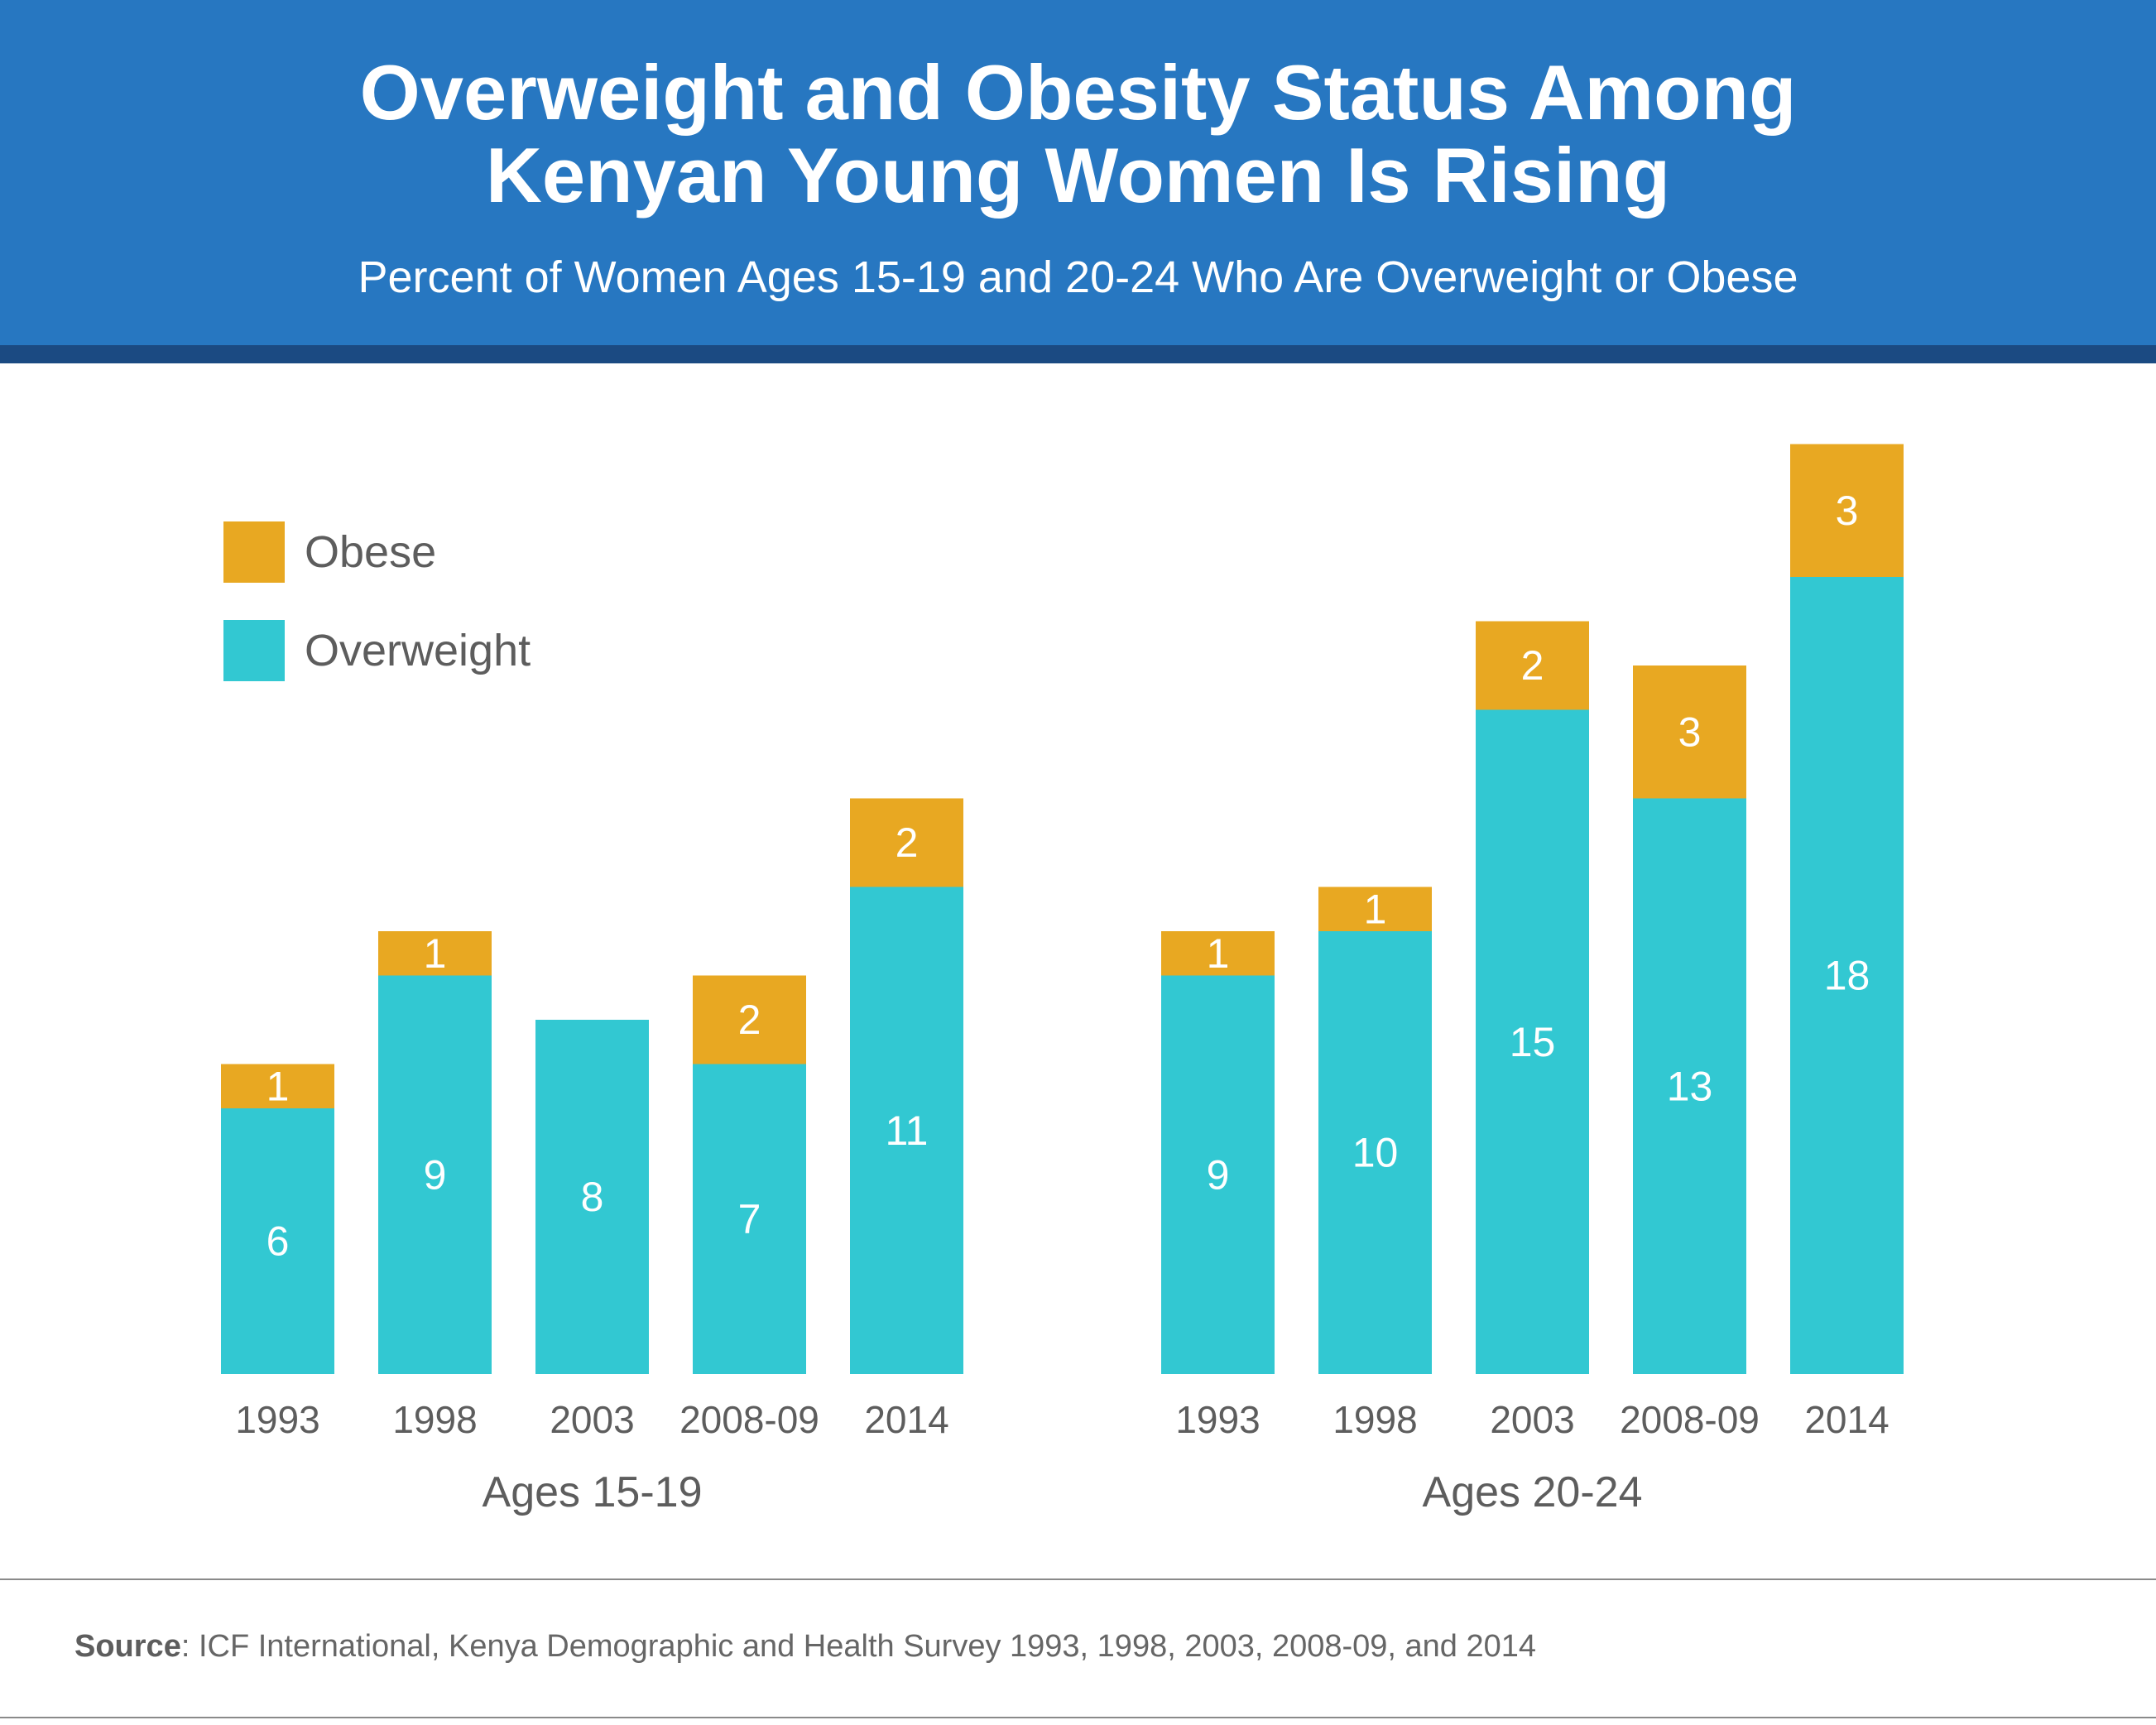 Image resolution: width=2156 pixels, height=1725 pixels. I want to click on bar-overweight-g2-2014, so click(1847, 975).